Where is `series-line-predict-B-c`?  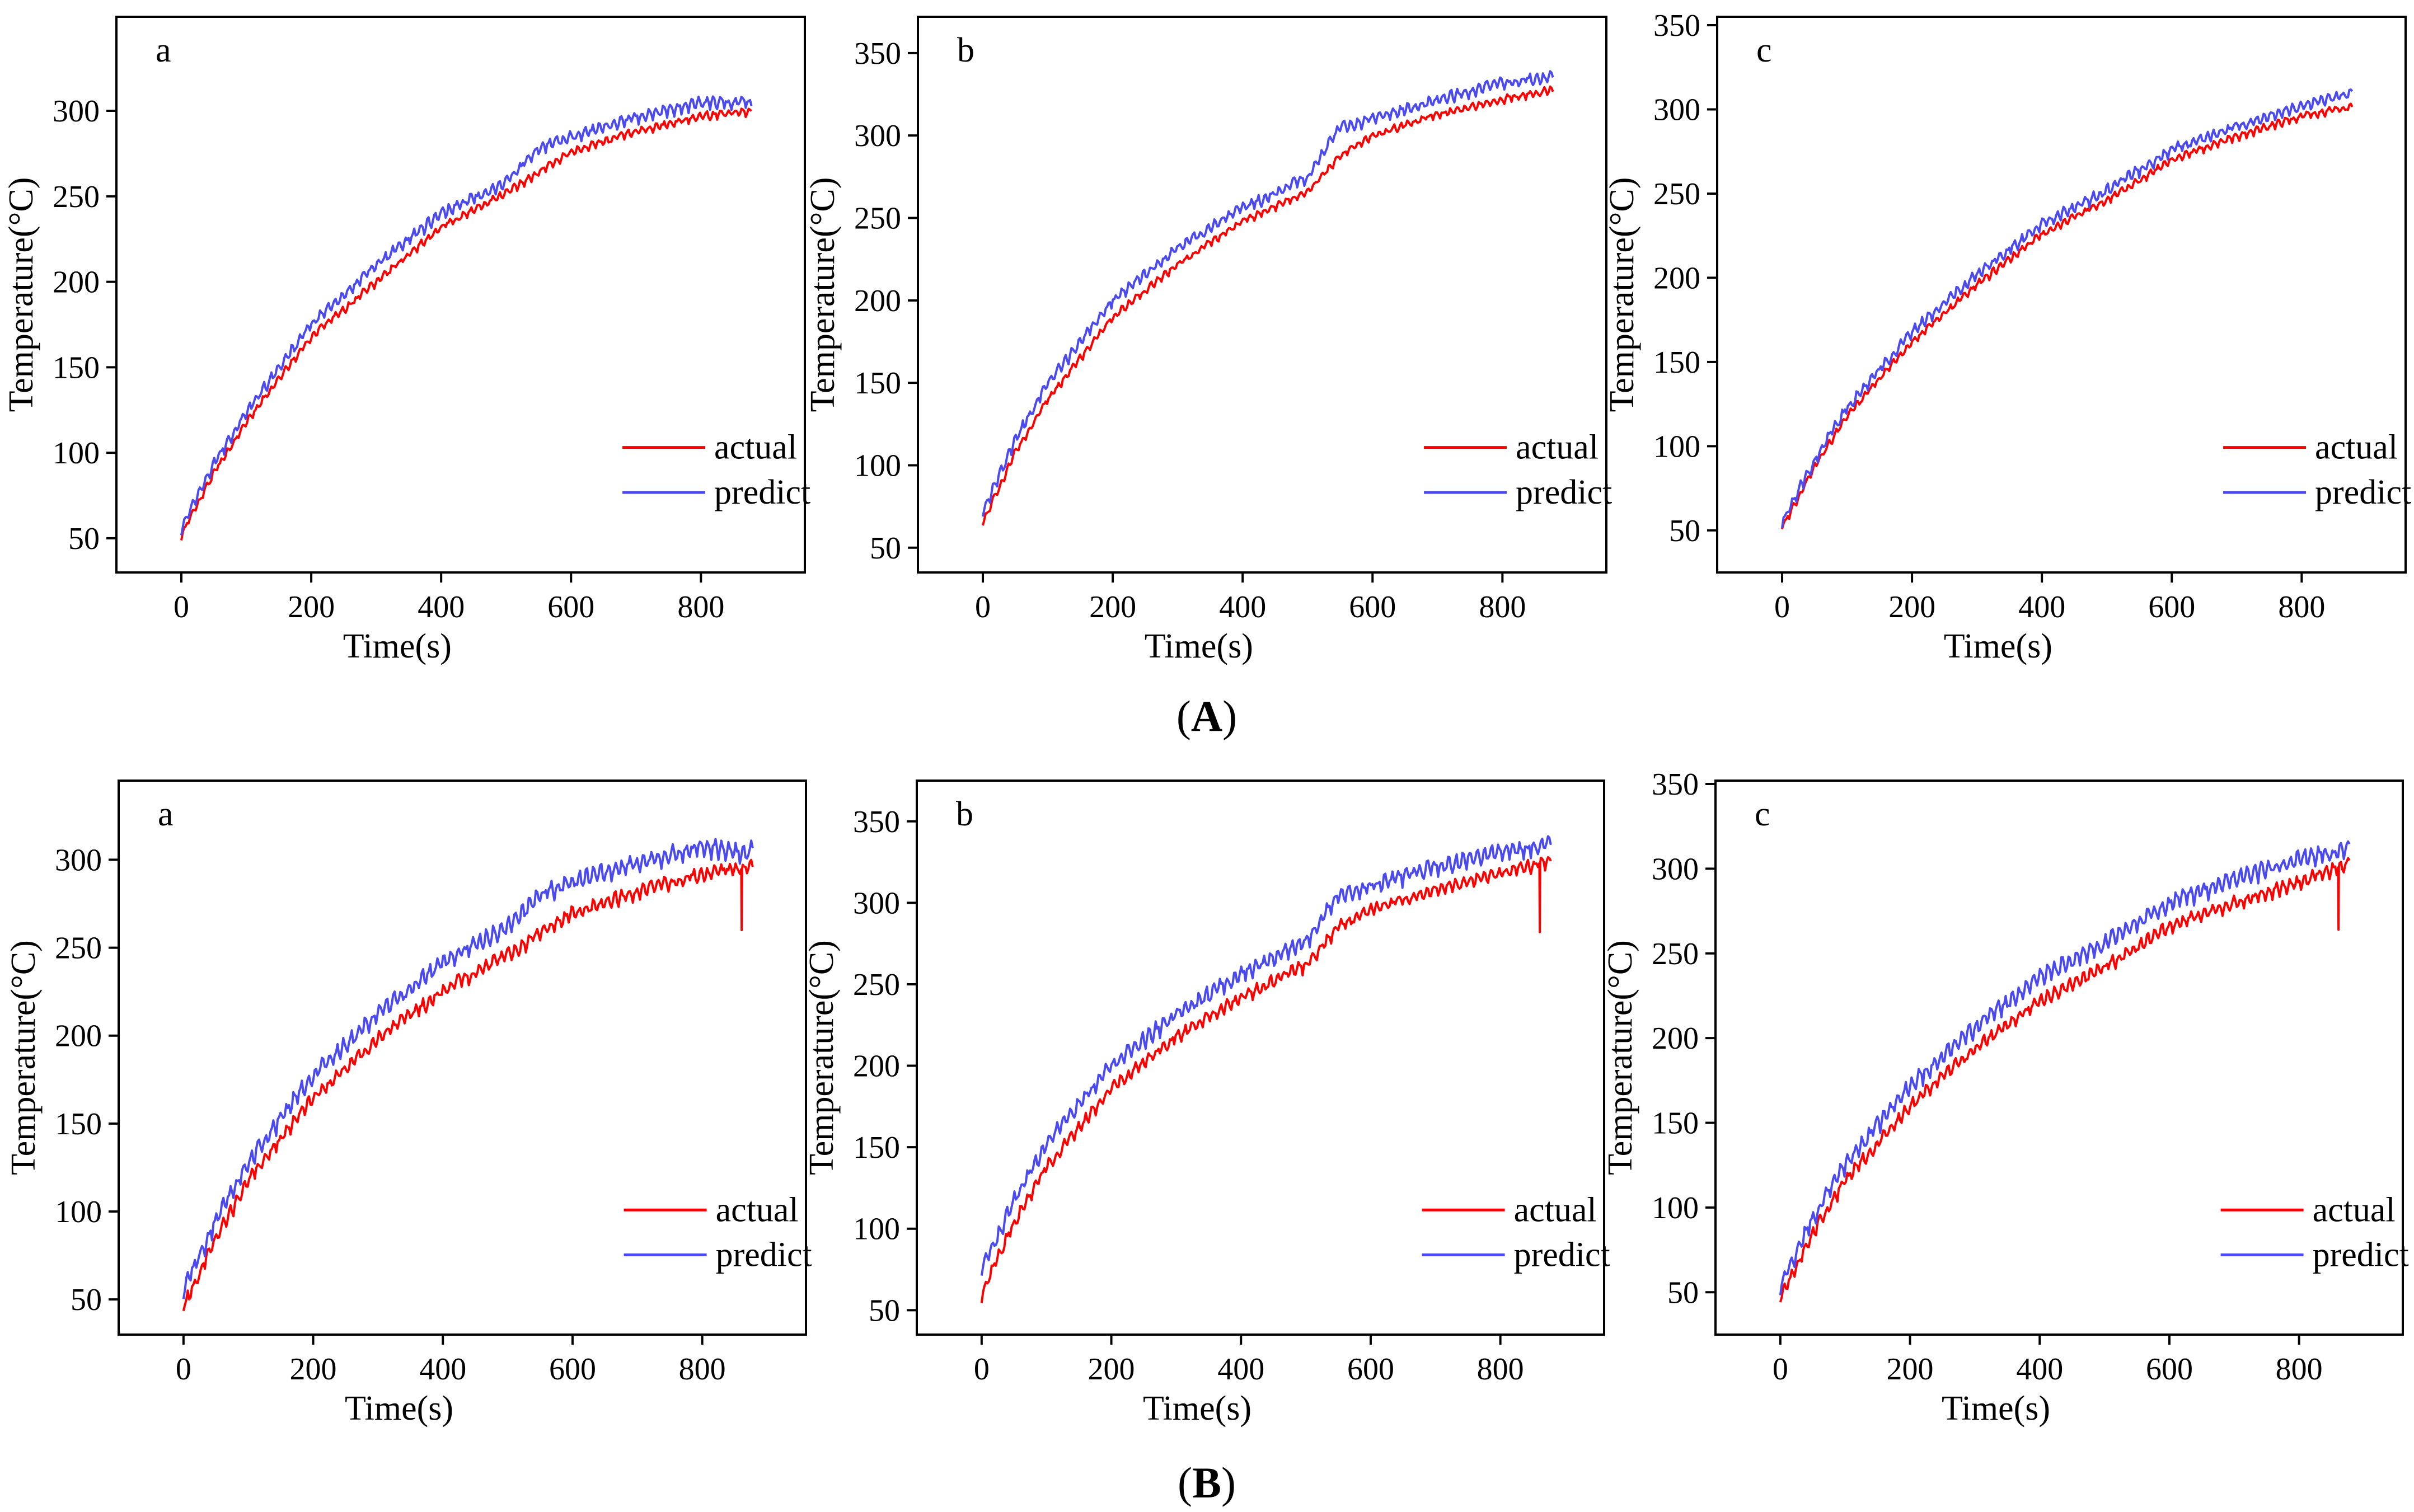
series-line-predict-B-c is located at coordinates (2065, 1067).